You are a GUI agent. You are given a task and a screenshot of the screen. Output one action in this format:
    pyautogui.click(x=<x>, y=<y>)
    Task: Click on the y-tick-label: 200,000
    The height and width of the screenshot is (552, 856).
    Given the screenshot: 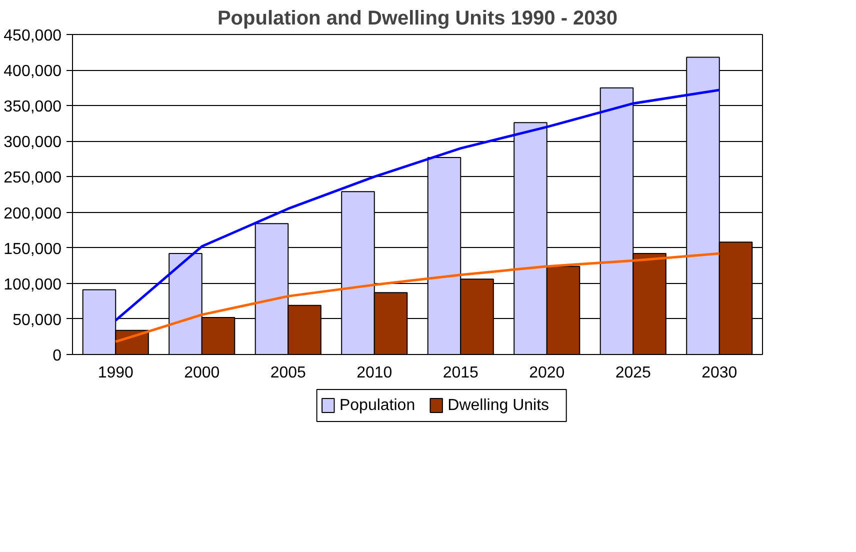 What is the action you would take?
    pyautogui.click(x=33, y=213)
    